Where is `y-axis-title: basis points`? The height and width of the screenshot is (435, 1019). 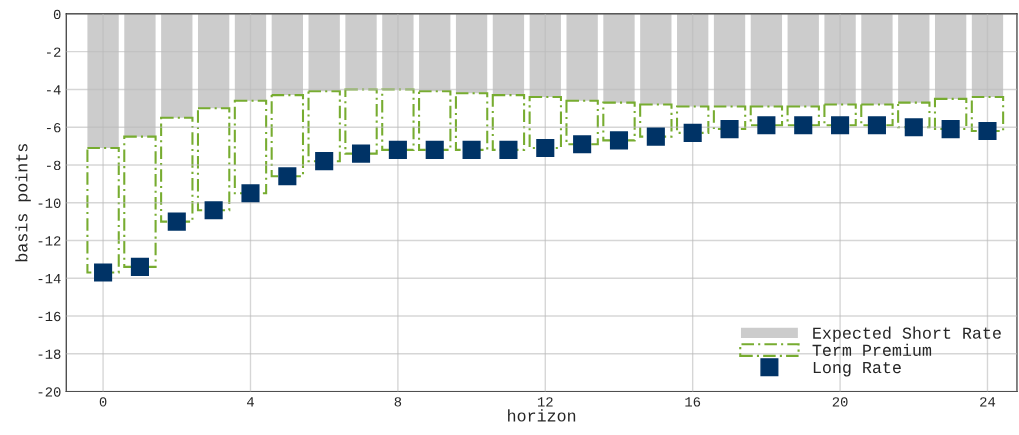
y-axis-title: basis points is located at coordinates (23, 203).